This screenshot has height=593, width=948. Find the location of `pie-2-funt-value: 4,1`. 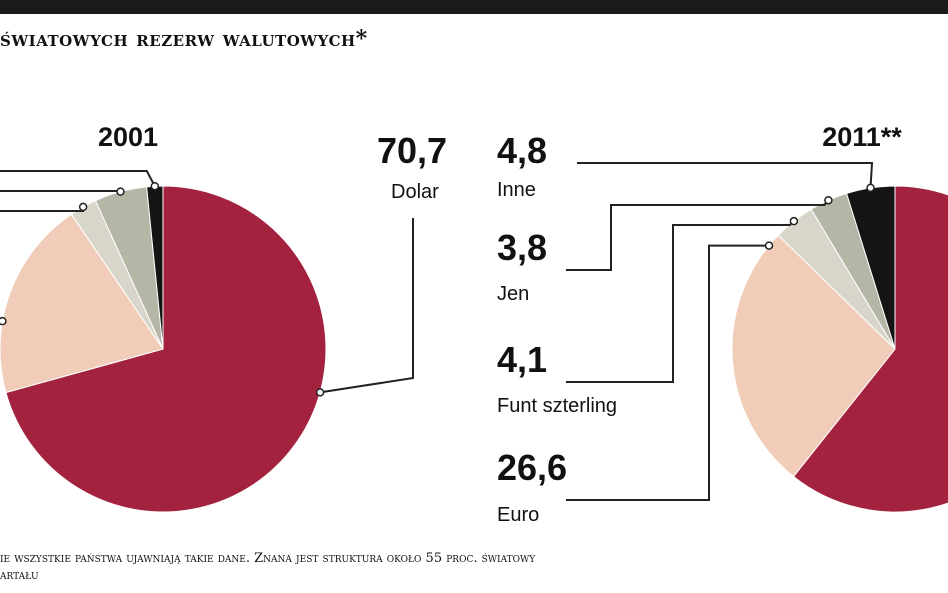

pie-2-funt-value: 4,1 is located at coordinates (522, 359).